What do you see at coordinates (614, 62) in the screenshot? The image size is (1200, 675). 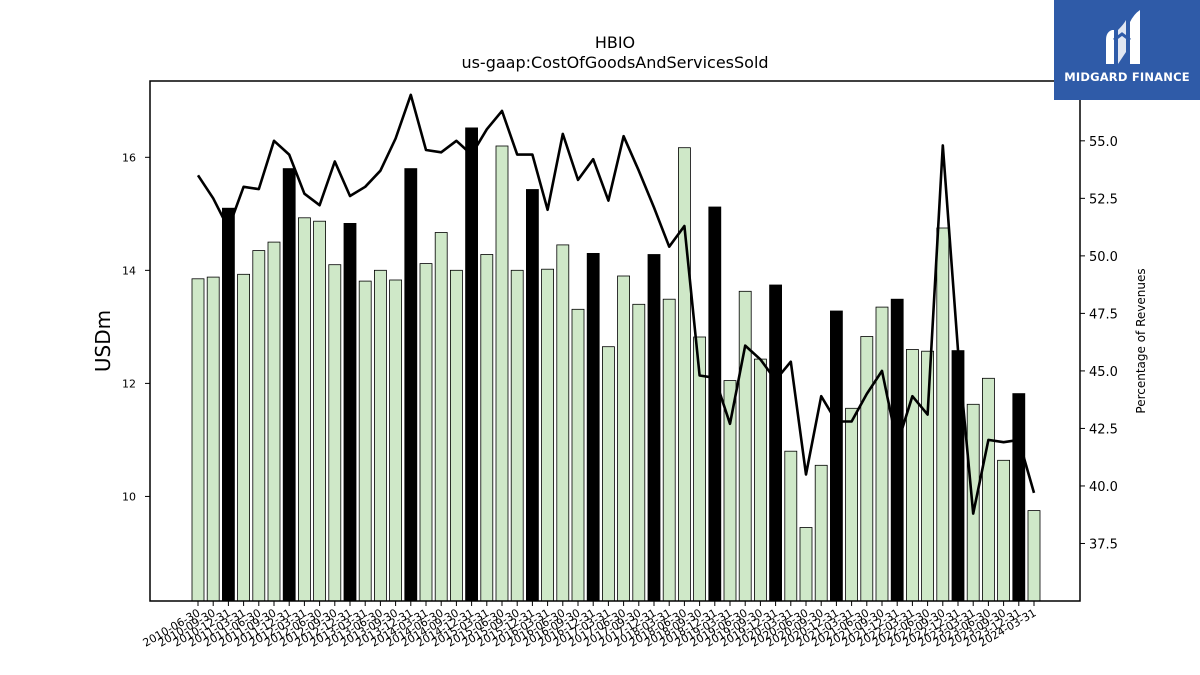 I see `chart-subtitle: us-gaap:CostOfGoodsAndServicesSold` at bounding box center [614, 62].